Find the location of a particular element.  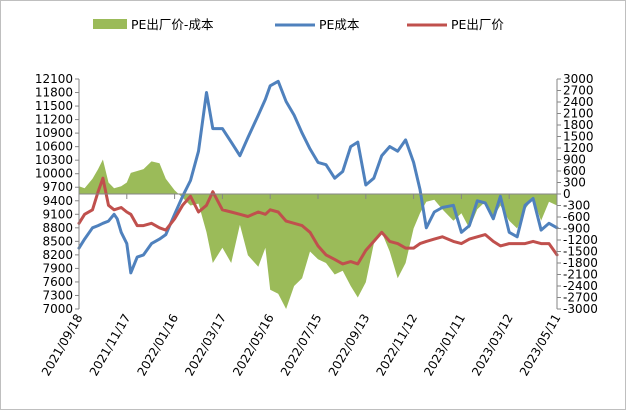

right-tick-label: 2700 is located at coordinates (578, 91).